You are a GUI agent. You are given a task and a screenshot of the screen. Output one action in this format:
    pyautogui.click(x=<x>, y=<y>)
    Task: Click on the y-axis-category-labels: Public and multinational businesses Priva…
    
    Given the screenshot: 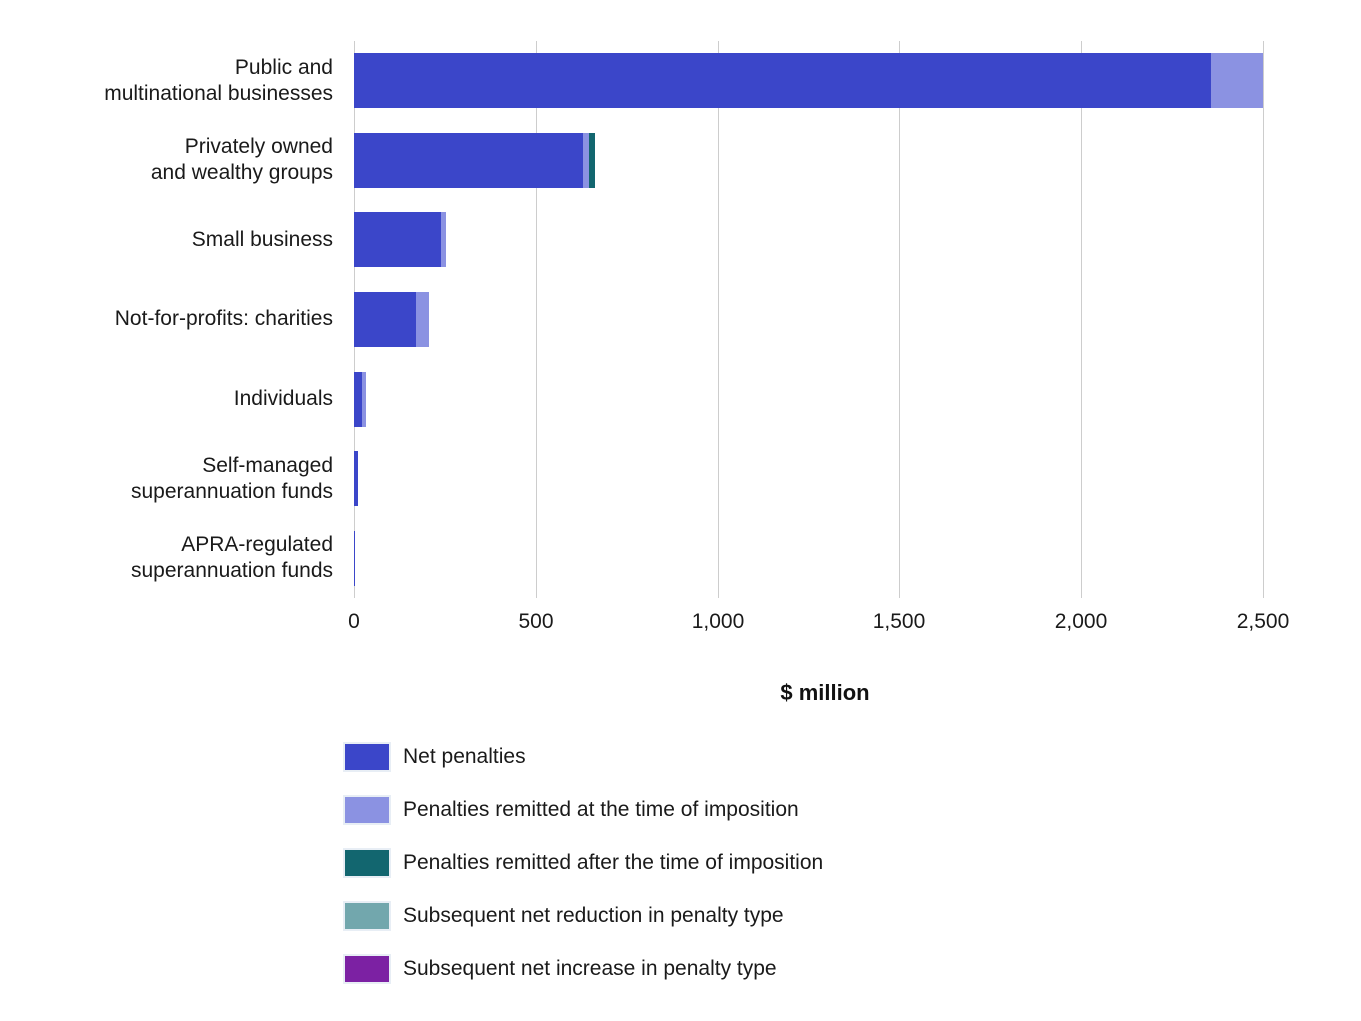 What is the action you would take?
    pyautogui.click(x=166, y=319)
    